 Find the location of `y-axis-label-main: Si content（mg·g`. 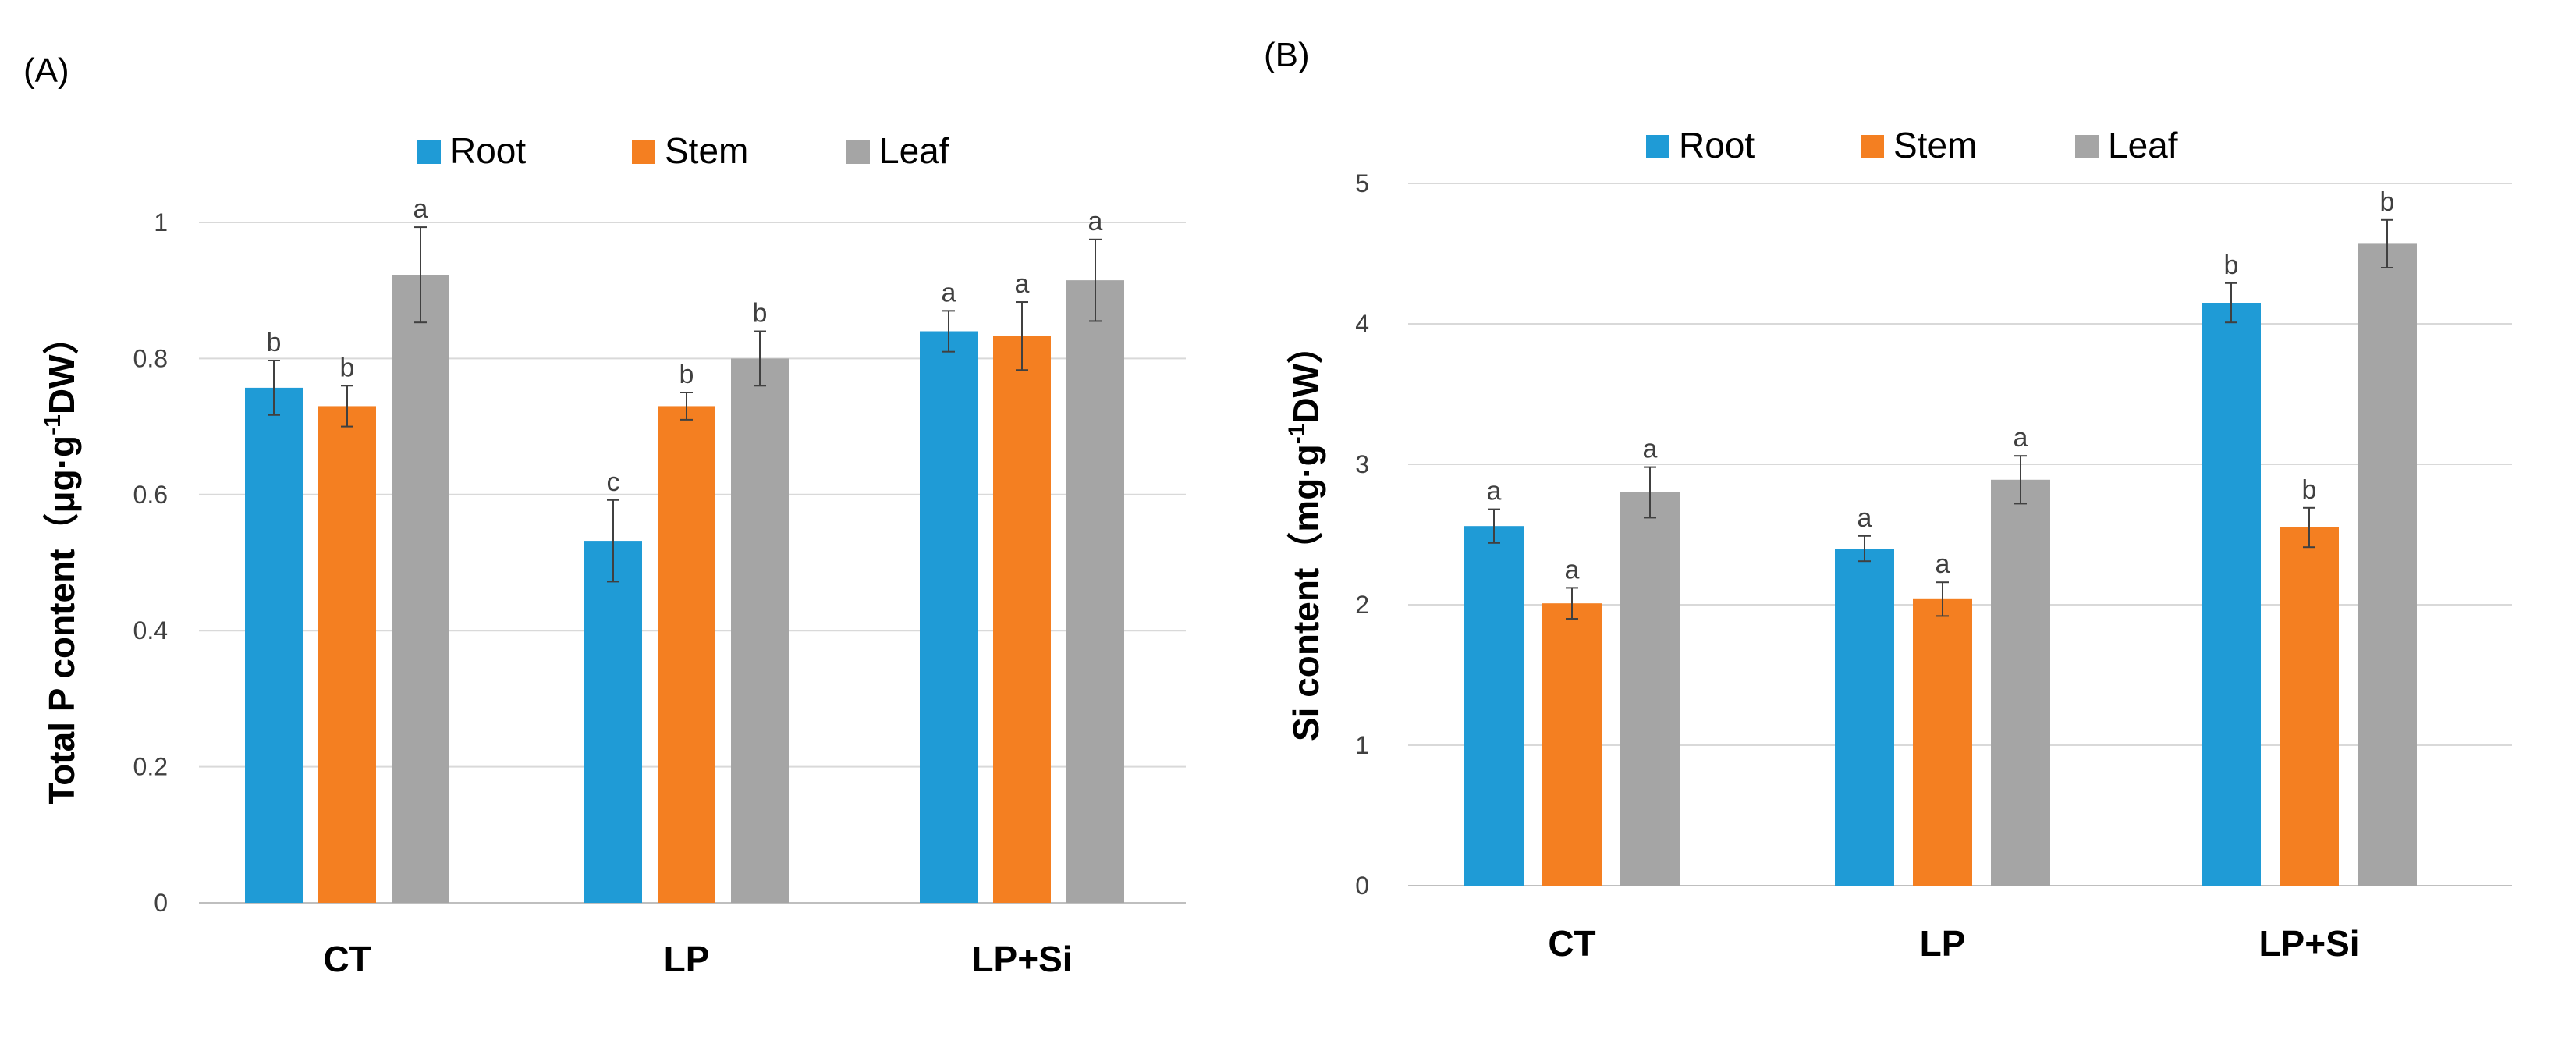

y-axis-label-main: Si content（mg·g is located at coordinates (1306, 592).